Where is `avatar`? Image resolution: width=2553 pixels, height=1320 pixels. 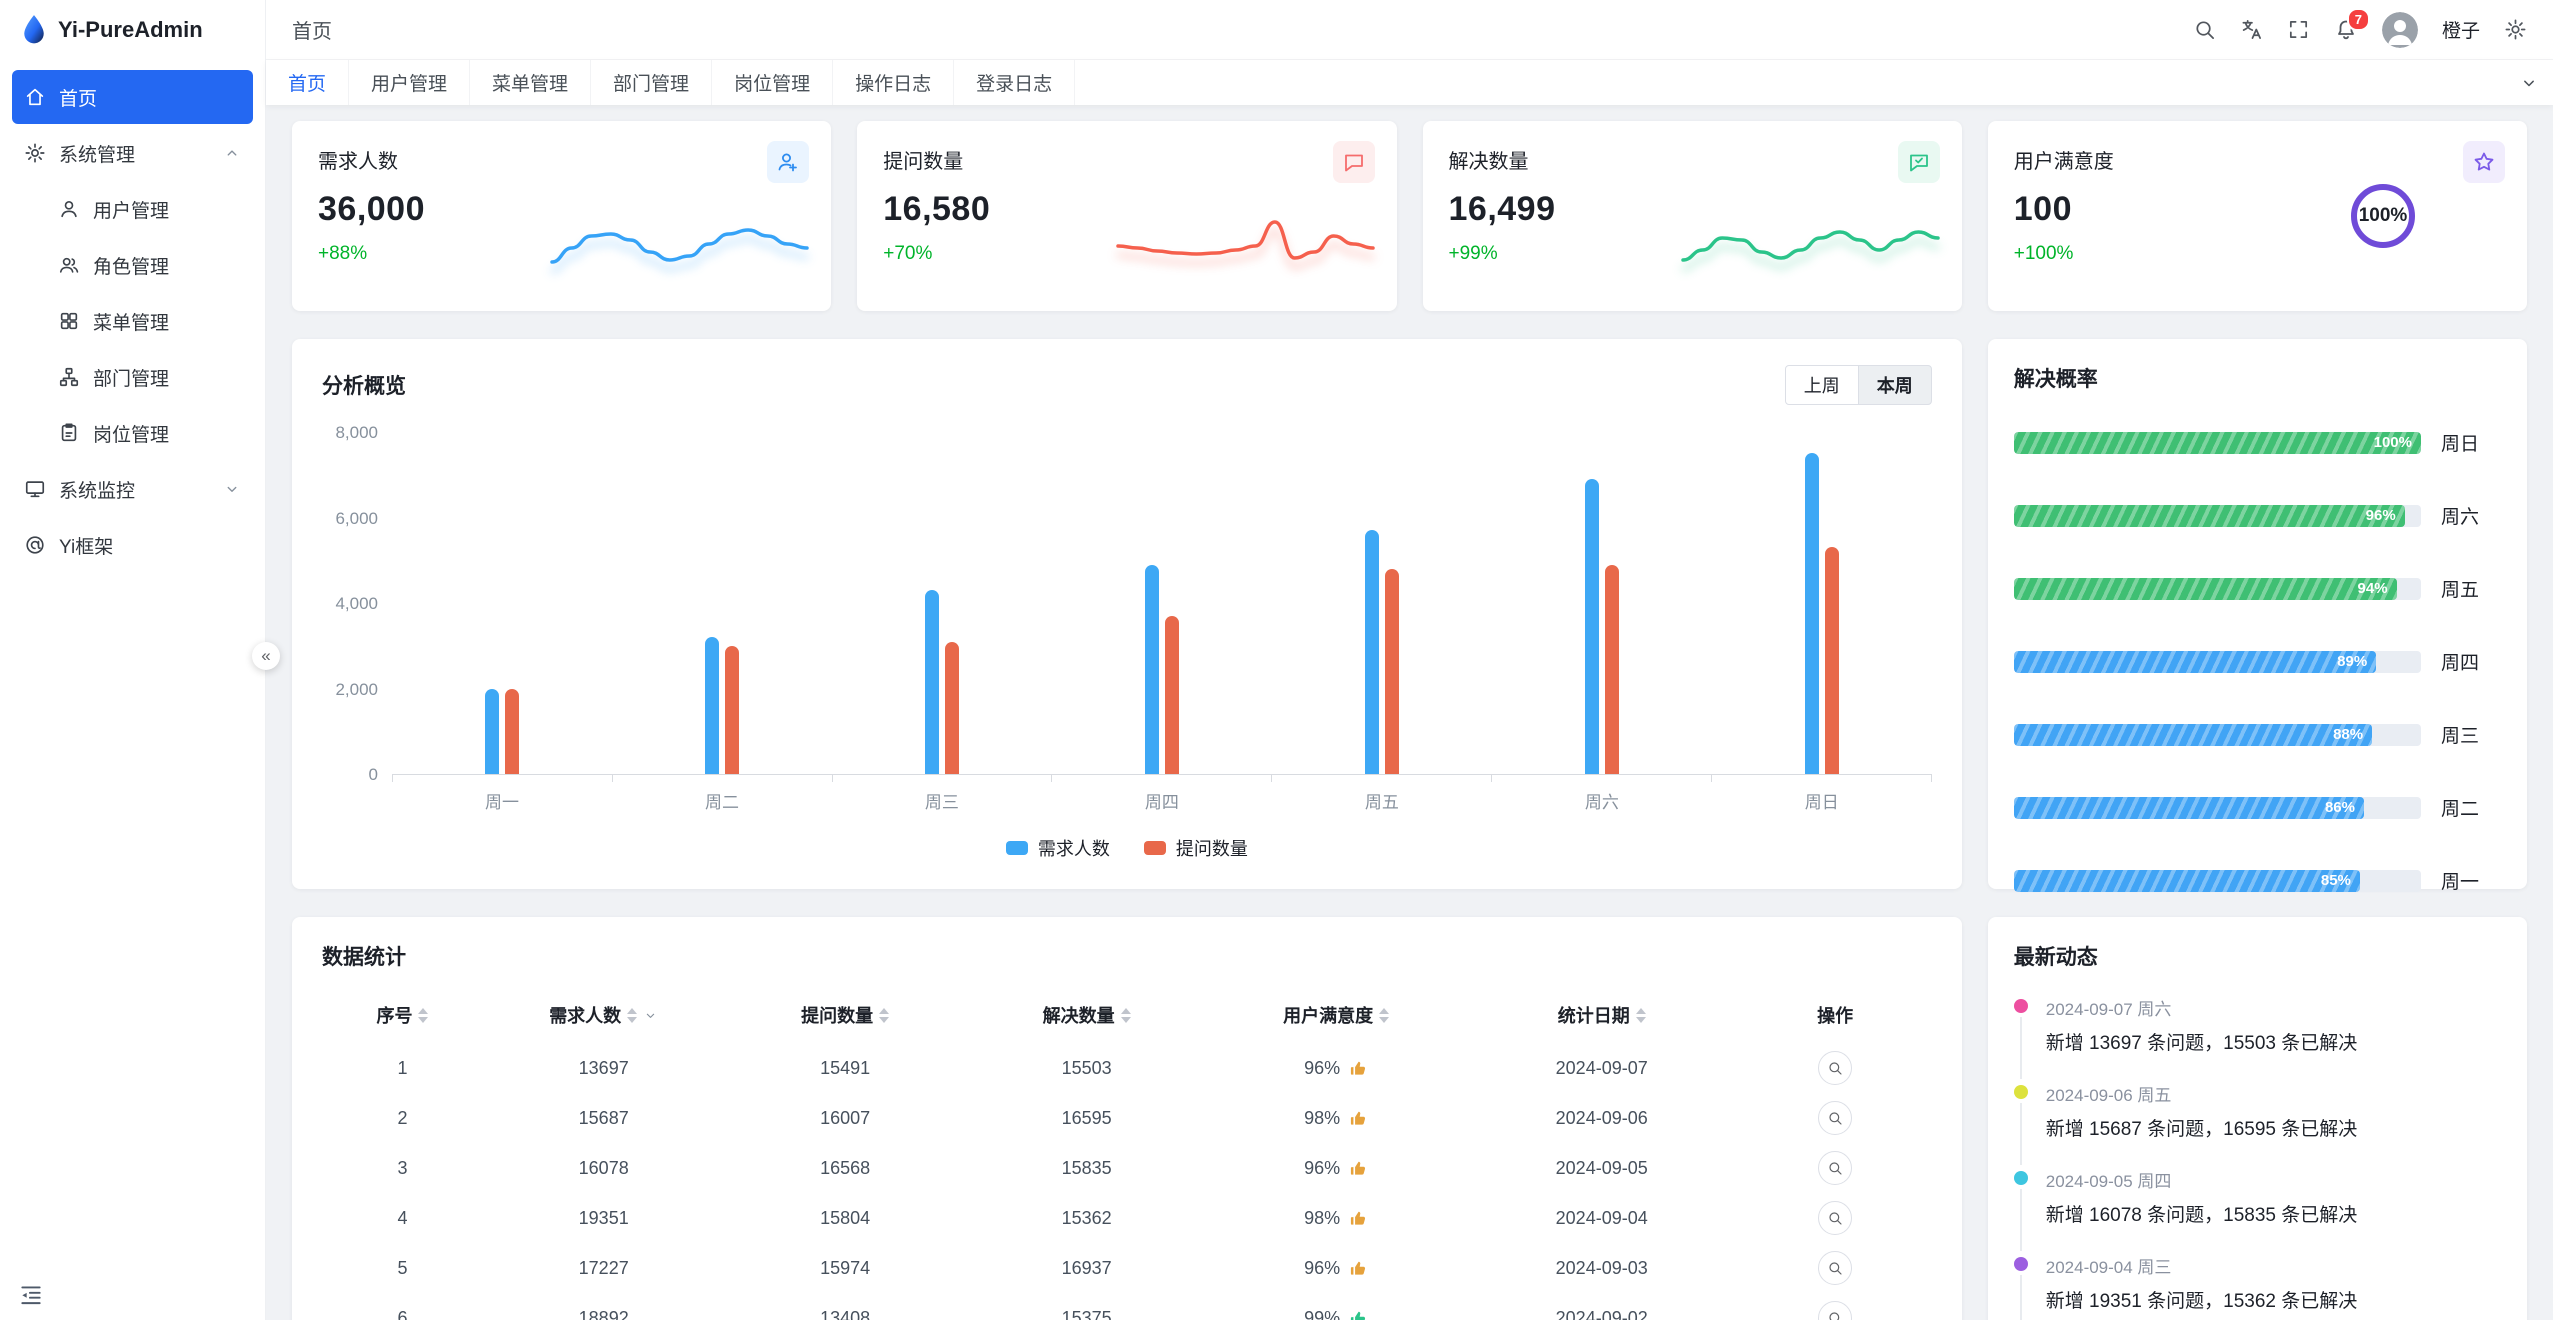 avatar is located at coordinates (2399, 29).